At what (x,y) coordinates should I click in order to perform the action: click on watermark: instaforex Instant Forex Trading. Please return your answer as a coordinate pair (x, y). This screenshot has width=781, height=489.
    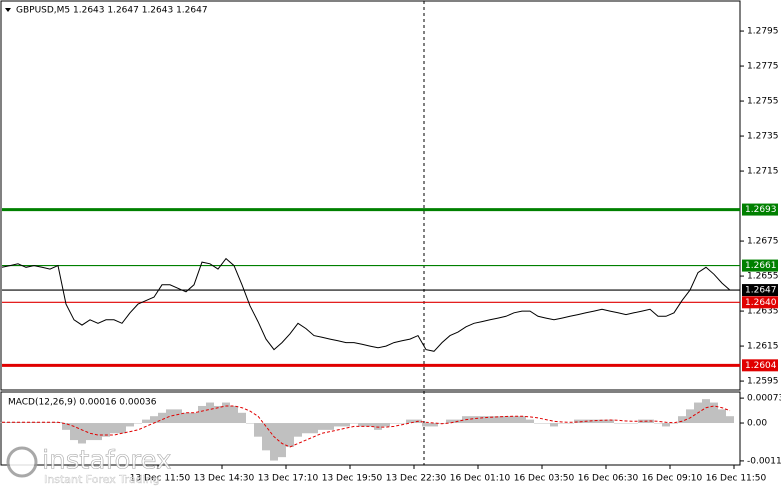
    Looking at the image, I should click on (89, 465).